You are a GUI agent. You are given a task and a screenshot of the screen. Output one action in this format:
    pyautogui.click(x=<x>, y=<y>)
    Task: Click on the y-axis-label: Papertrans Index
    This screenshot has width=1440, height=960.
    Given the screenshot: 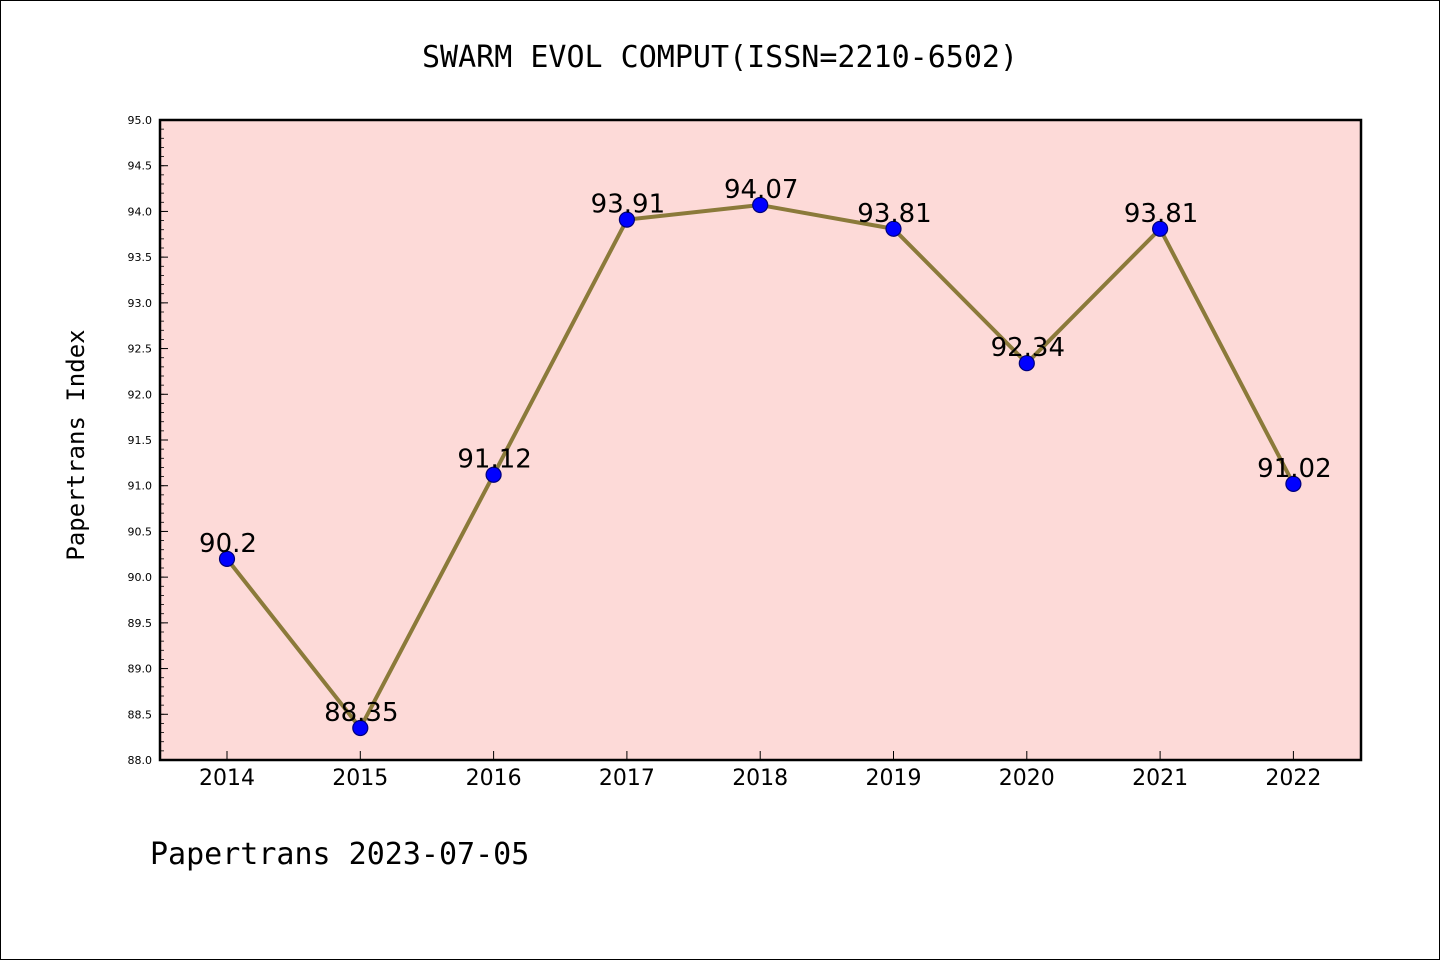 What is the action you would take?
    pyautogui.click(x=76, y=444)
    